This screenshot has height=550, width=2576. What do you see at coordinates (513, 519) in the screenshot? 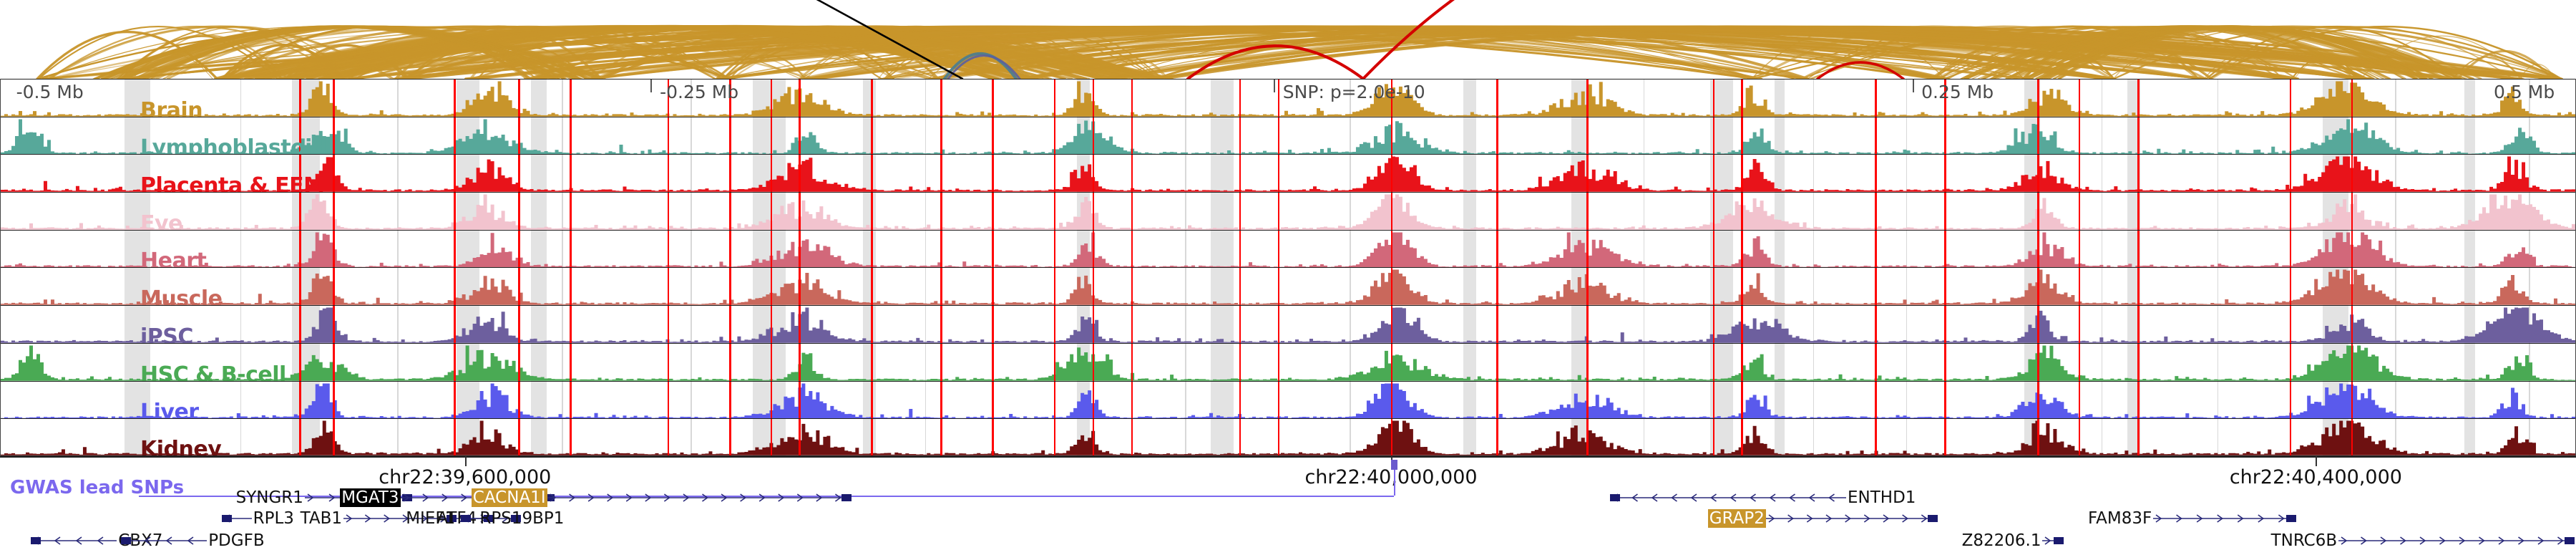
I see `gene-rps19bp1: RPS19BP1` at bounding box center [513, 519].